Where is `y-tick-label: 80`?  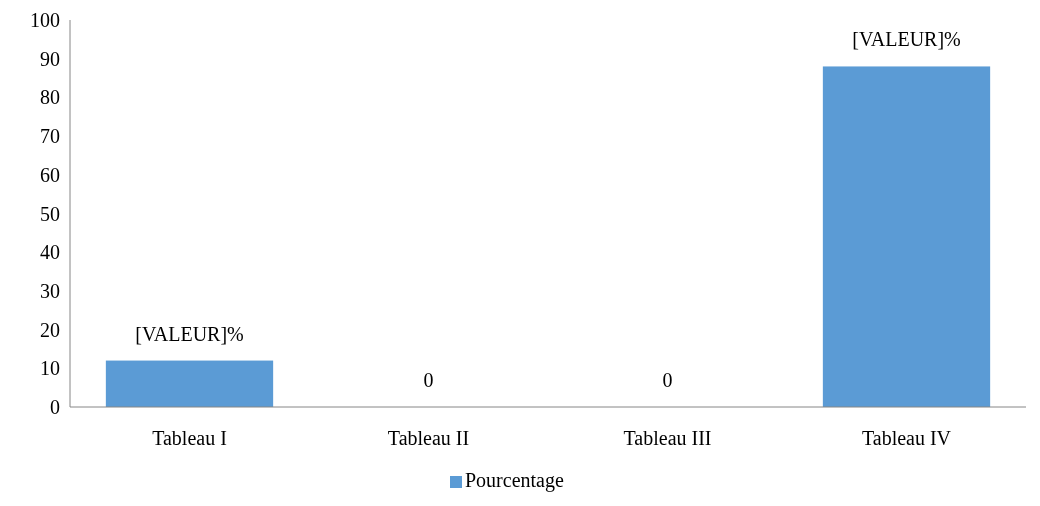
y-tick-label: 80 is located at coordinates (50, 97).